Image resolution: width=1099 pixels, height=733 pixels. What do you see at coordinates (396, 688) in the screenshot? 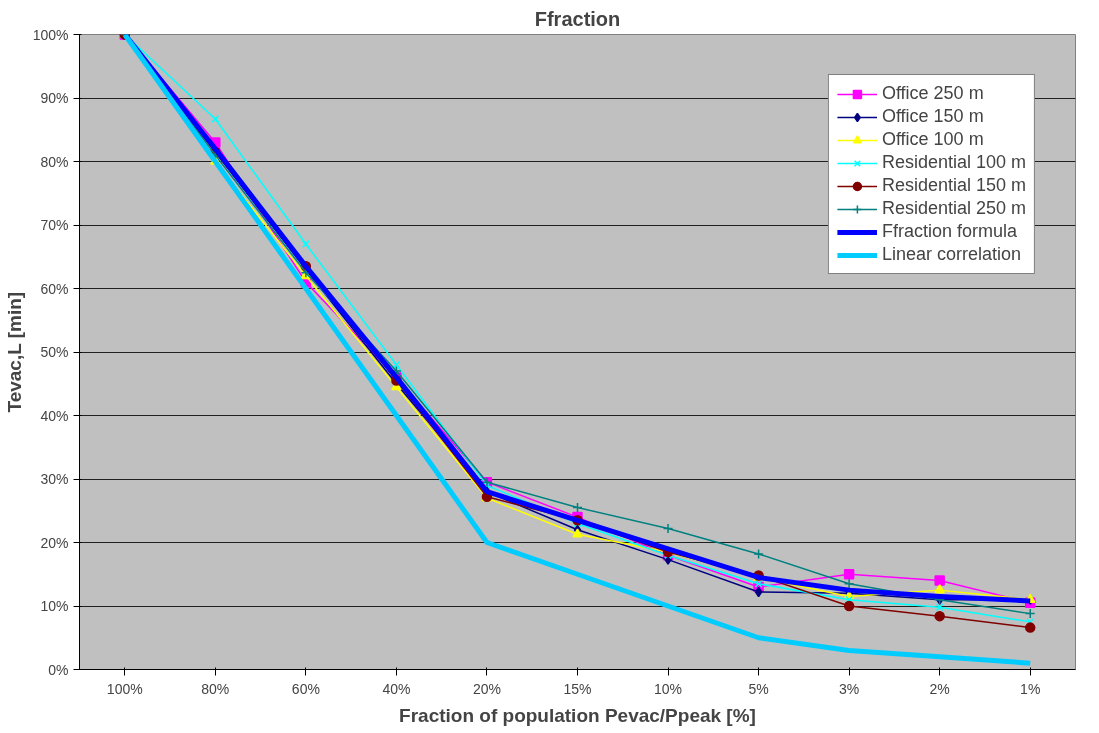
I see `x-tick-label: 40%` at bounding box center [396, 688].